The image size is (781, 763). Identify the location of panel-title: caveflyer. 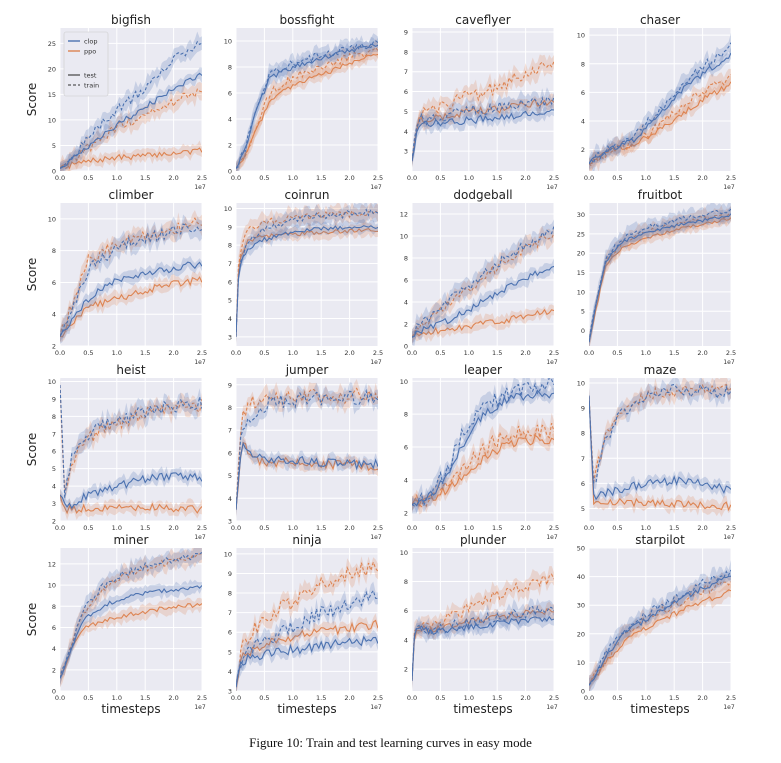
(482, 20).